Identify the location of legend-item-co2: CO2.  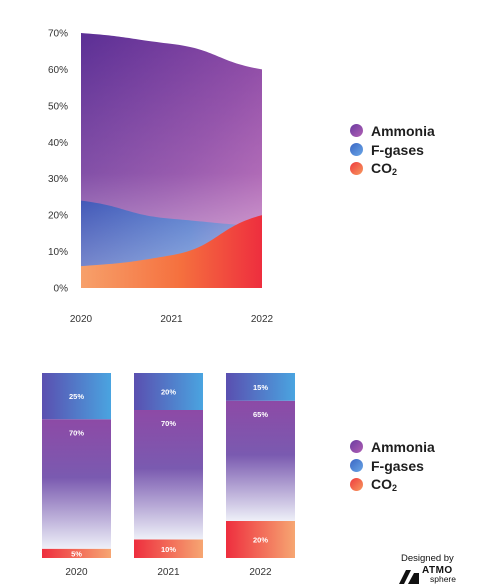
(392, 168).